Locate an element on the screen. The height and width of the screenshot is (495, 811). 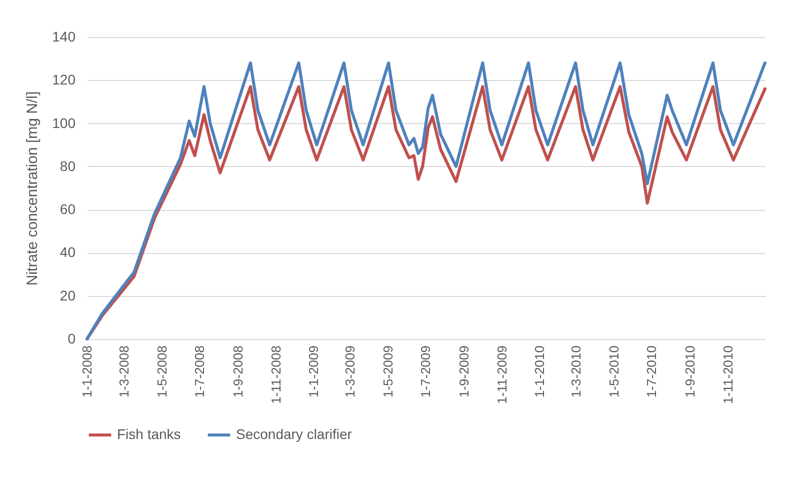
x-tick-label: 1-5-2008 is located at coordinates (162, 372).